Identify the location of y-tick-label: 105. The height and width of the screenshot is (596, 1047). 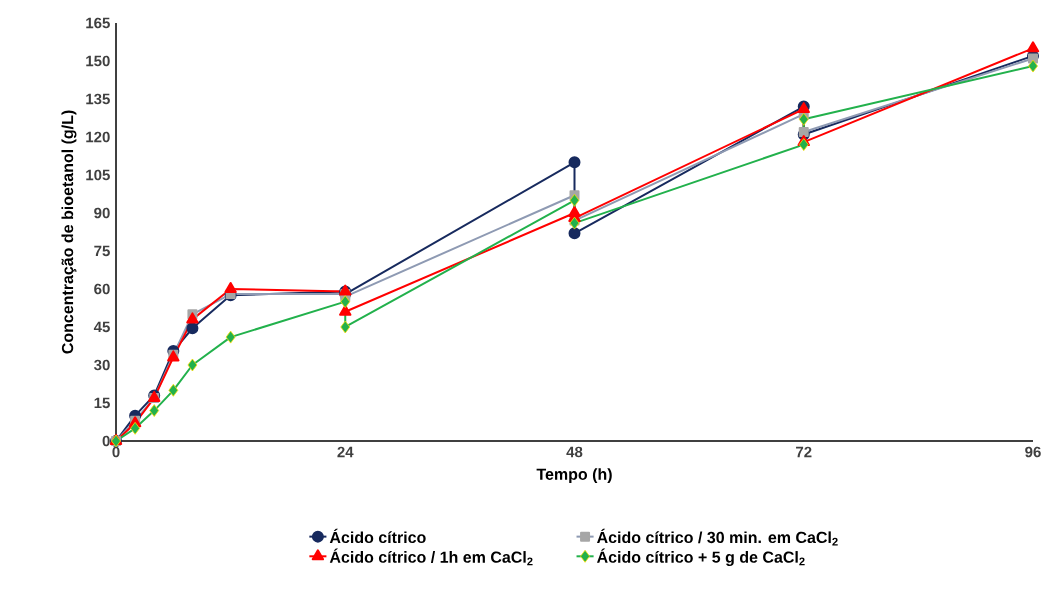
(98, 175).